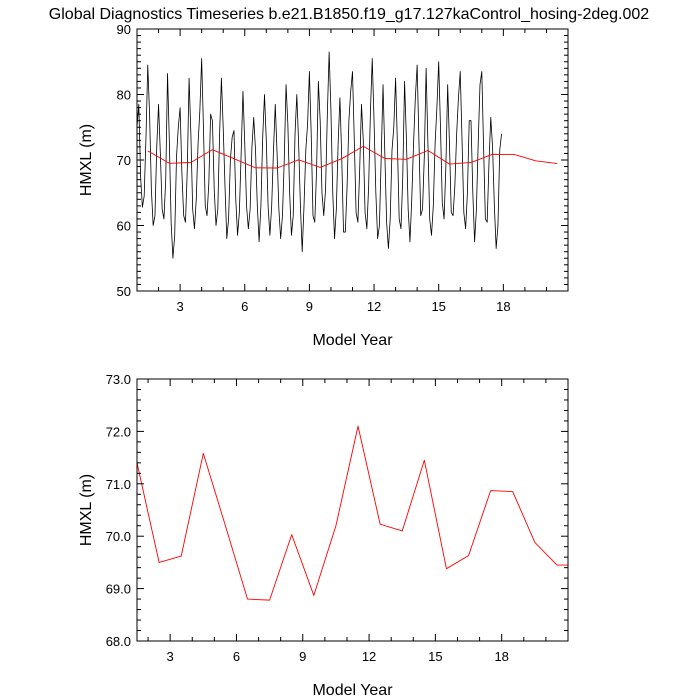  I want to click on y-tick-label: 68.0, so click(118, 641).